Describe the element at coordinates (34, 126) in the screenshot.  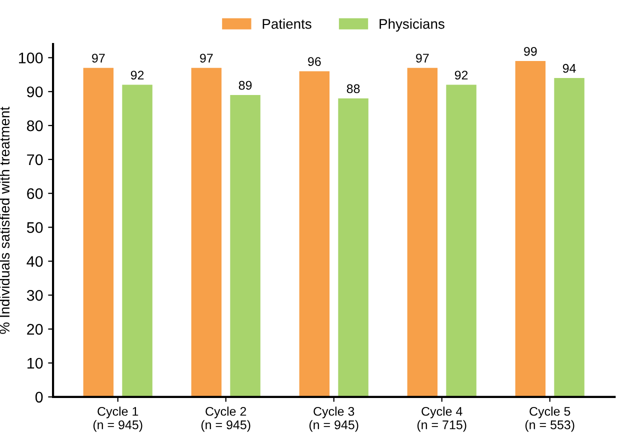
I see `y-tick-label: 80` at that location.